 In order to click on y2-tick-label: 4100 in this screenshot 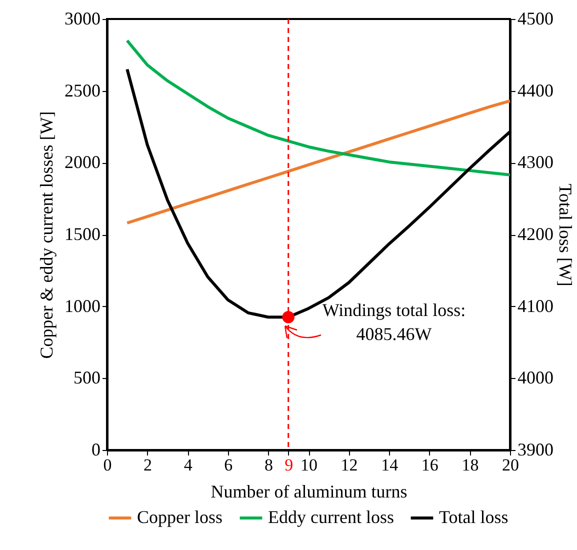, I will do `click(536, 306)`.